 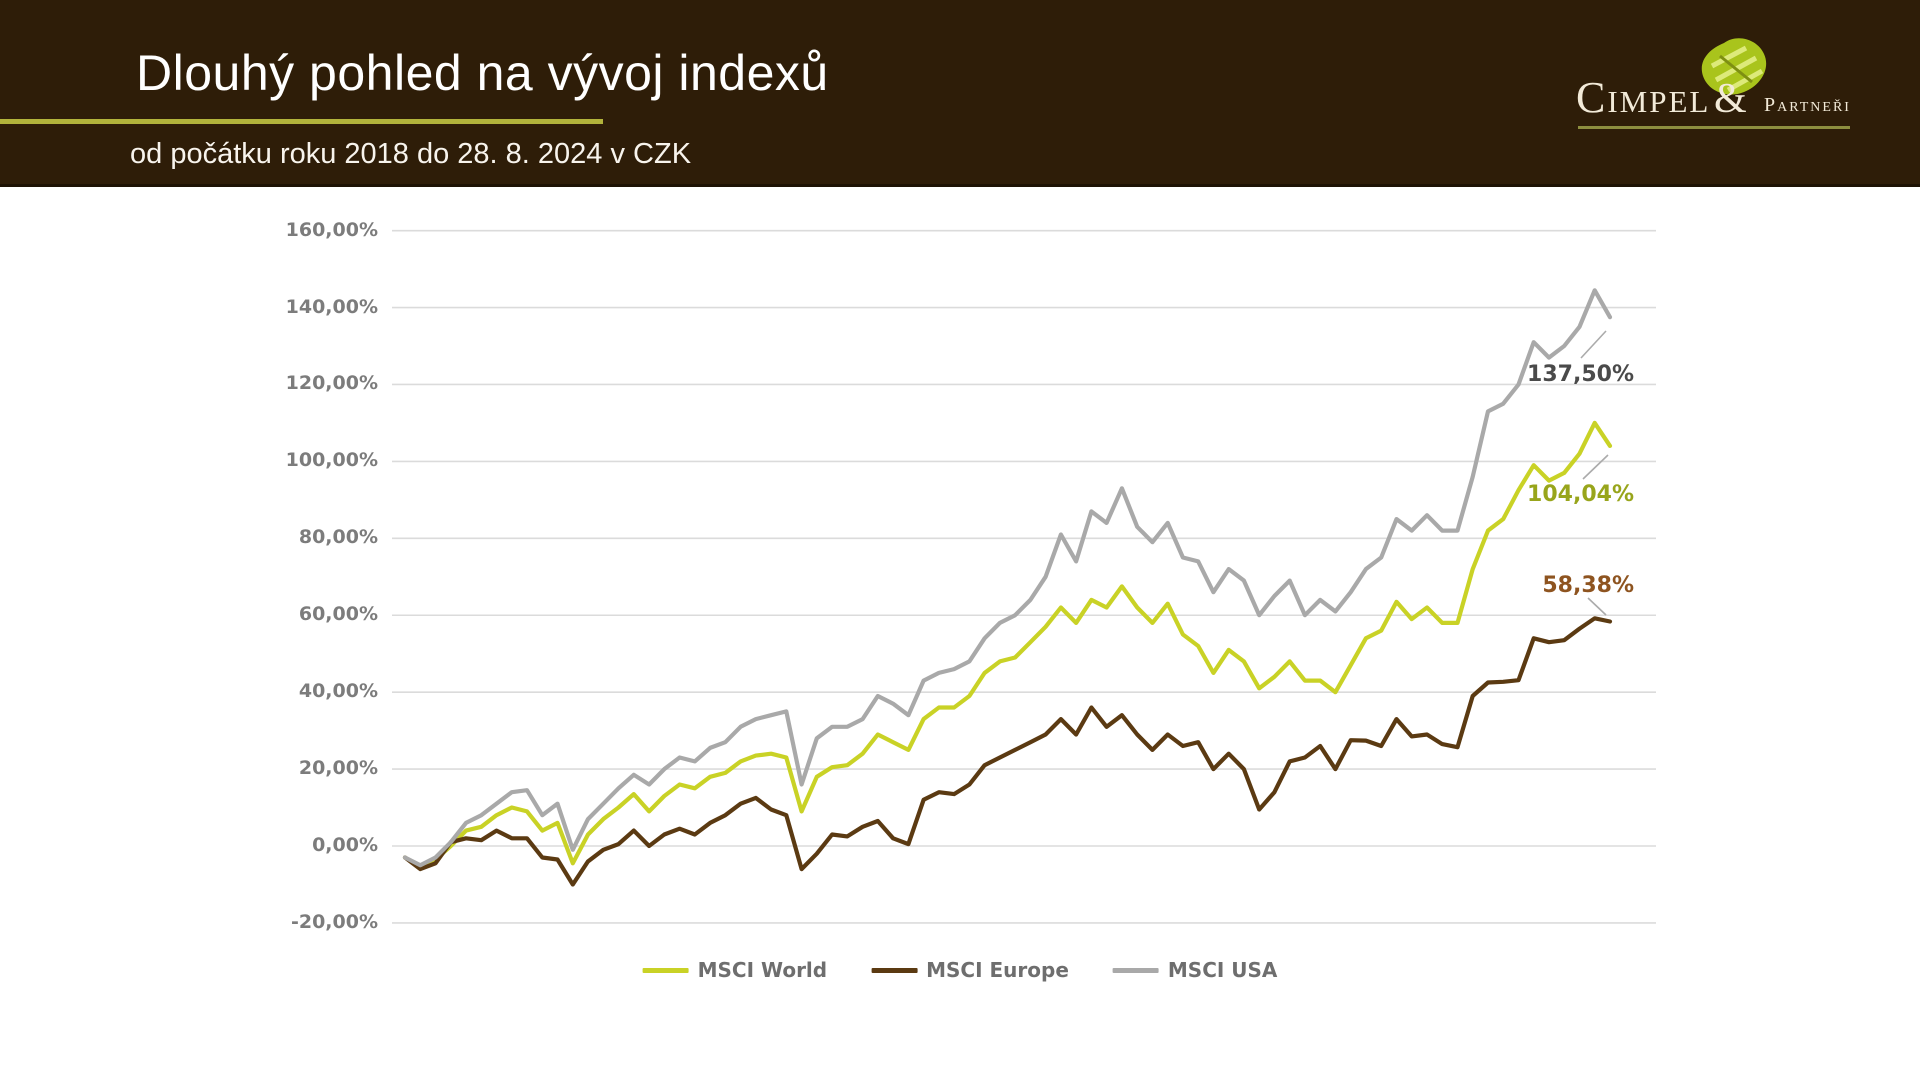 What do you see at coordinates (331, 306) in the screenshot?
I see `y-tick-label: 140,00%` at bounding box center [331, 306].